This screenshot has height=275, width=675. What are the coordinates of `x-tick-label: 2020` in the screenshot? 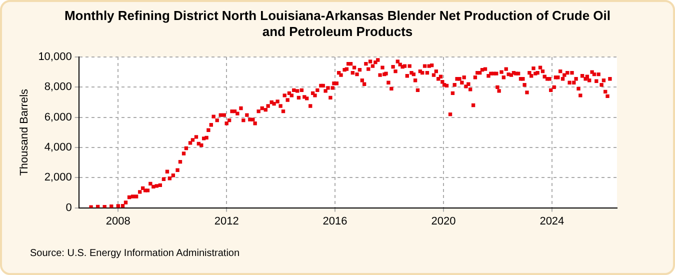 It's located at (443, 221).